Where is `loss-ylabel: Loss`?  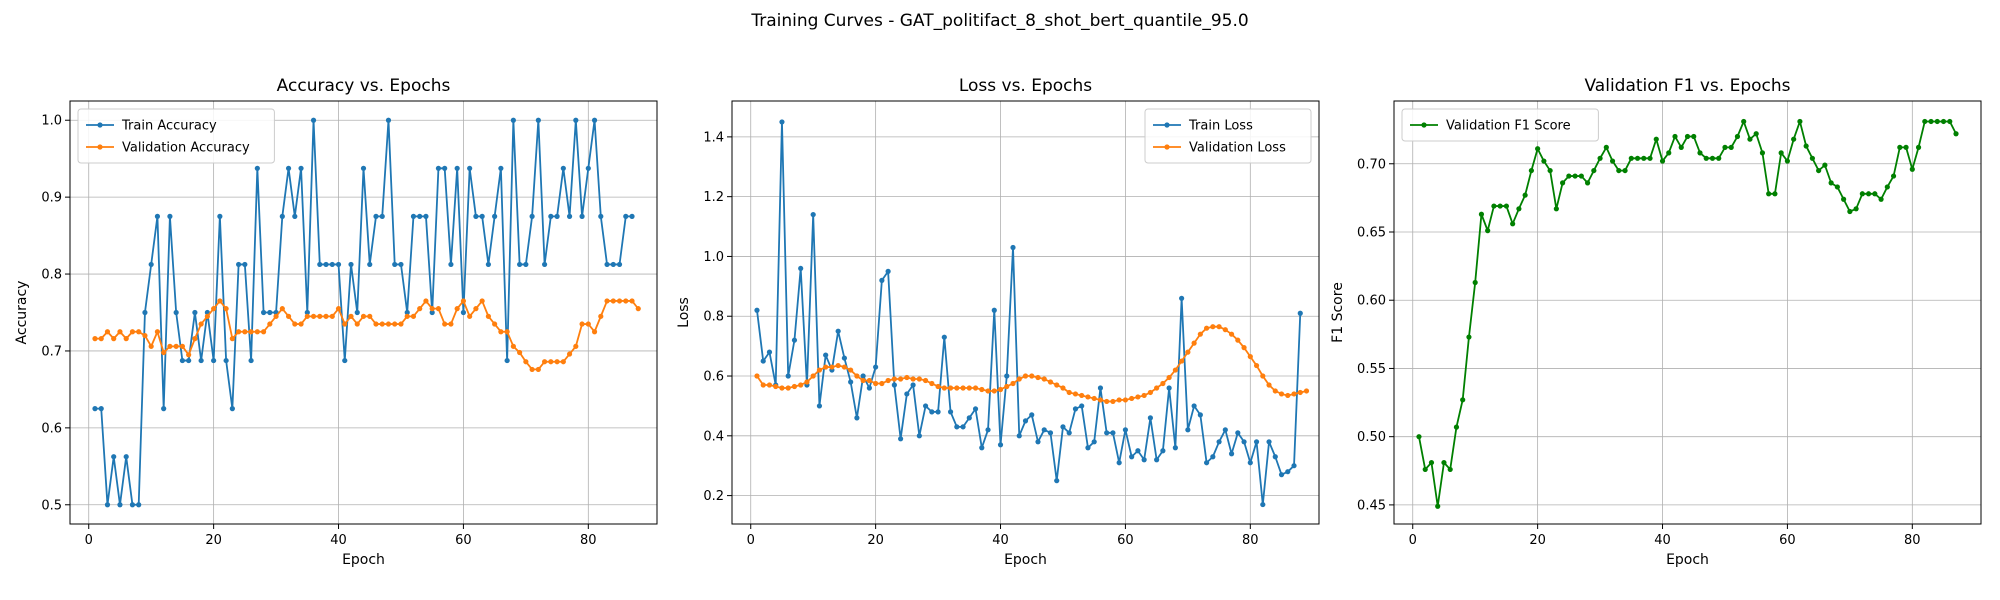
loss-ylabel: Loss is located at coordinates (684, 312).